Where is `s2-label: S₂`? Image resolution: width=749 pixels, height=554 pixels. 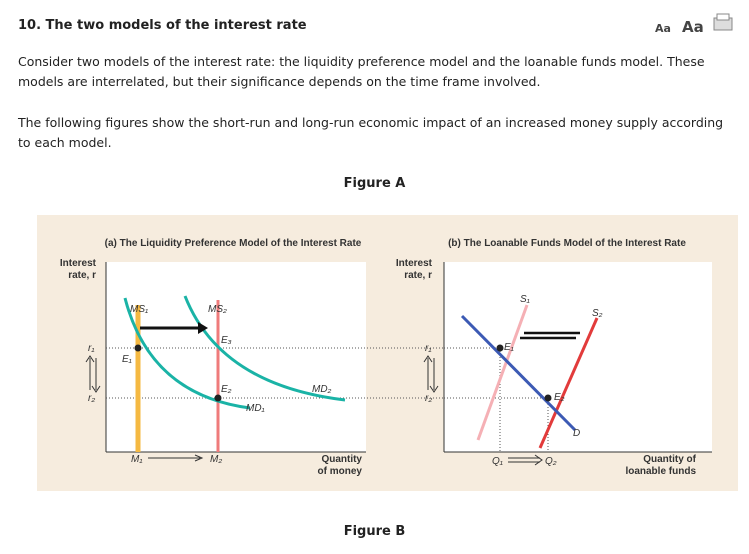 s2-label: S₂ is located at coordinates (597, 313).